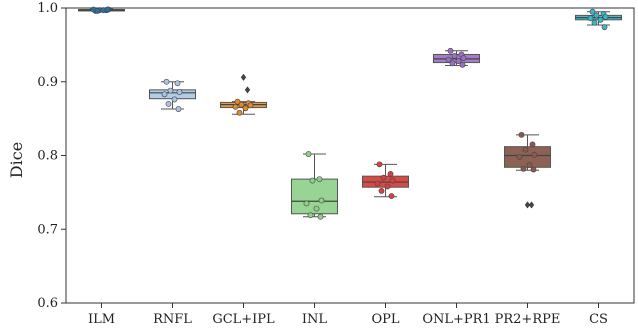 The image size is (638, 331). I want to click on y-tick-label: 0.8, so click(47, 156).